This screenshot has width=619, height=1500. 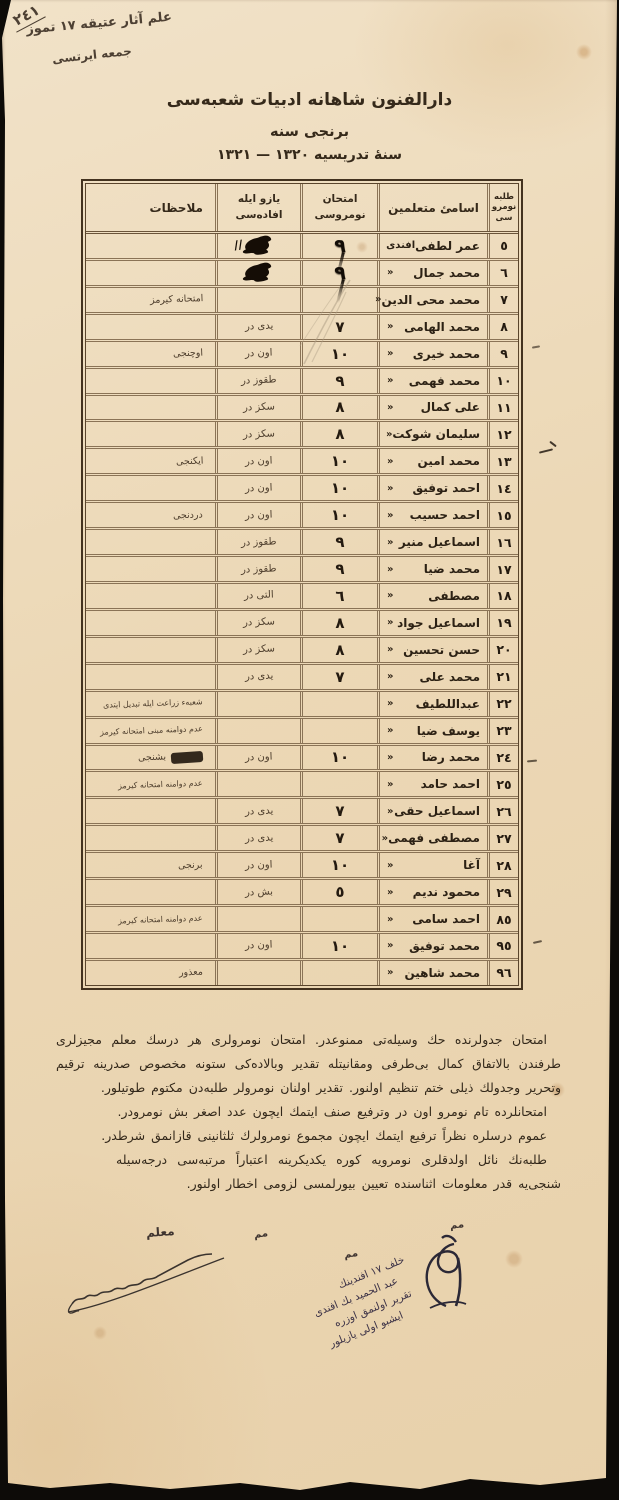 I want to click on table-row: ٢٧ مصطفى فهمى «٧ يدى در, so click(x=302, y=840).